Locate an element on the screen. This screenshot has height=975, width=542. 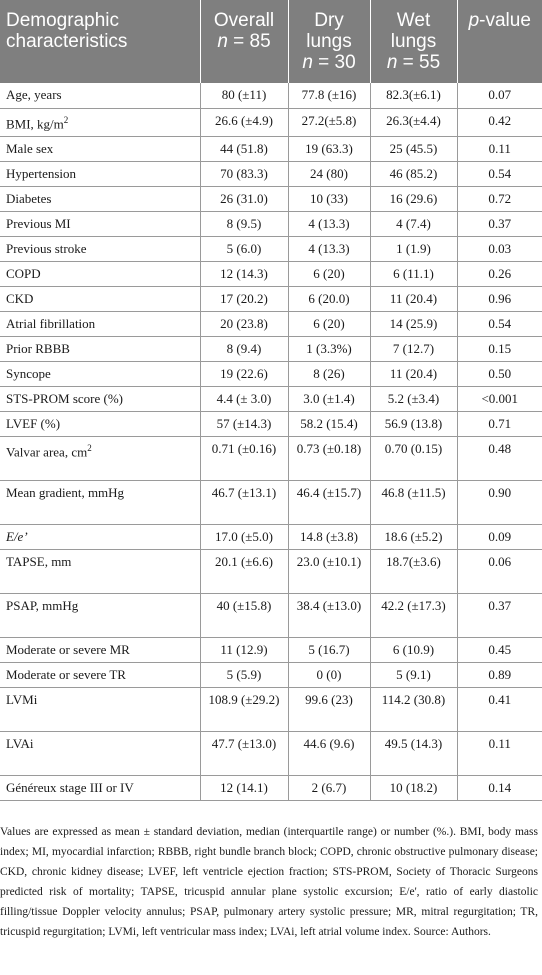
cell-p: 0.26 is located at coordinates (499, 274).